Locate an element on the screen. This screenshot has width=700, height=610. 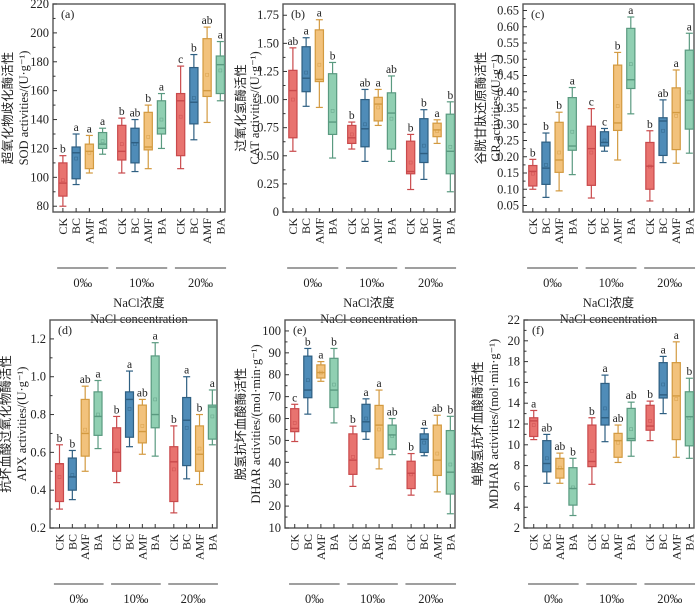
box-ck: c CK is located at coordinates (591, 166).